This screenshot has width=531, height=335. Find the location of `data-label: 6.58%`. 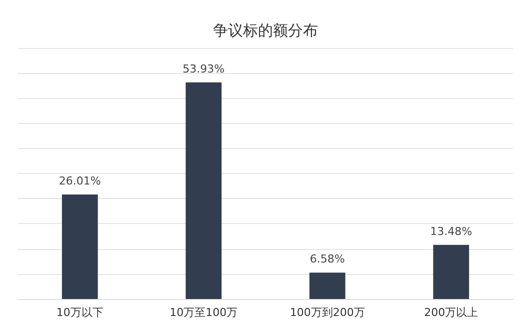

data-label: 6.58% is located at coordinates (327, 259).